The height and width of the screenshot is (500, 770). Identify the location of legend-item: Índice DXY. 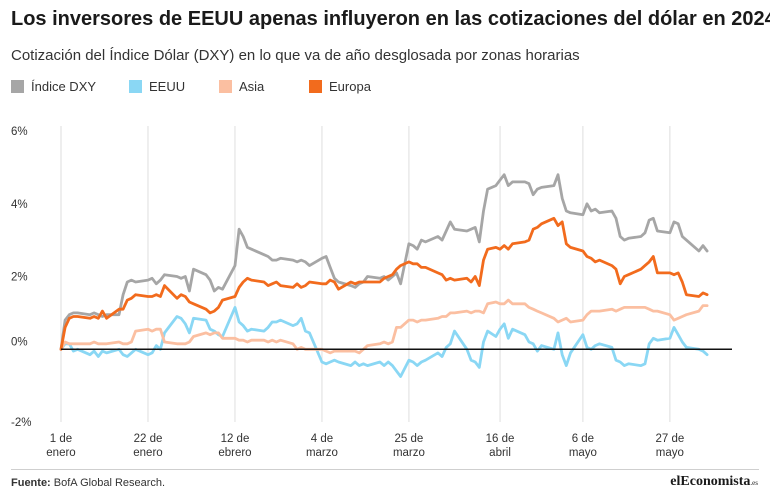
(70, 86).